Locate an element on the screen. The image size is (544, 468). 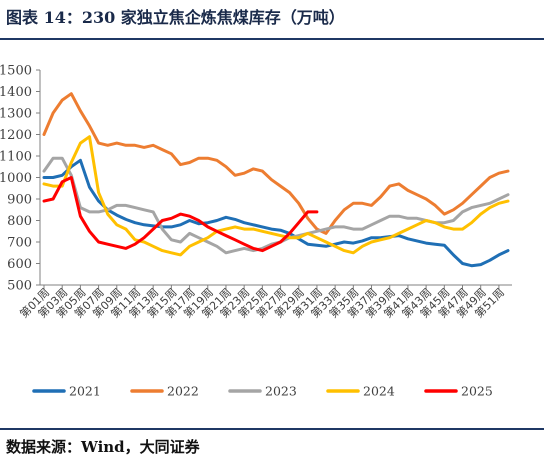
y-tick-label: 1000 is located at coordinates (16, 178).